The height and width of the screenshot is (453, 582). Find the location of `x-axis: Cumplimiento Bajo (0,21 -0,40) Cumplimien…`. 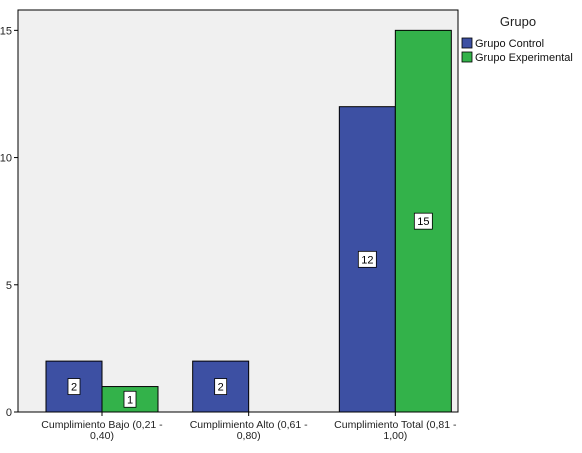

x-axis: Cumplimiento Bajo (0,21 -0,40) Cumplimien… is located at coordinates (249, 427).